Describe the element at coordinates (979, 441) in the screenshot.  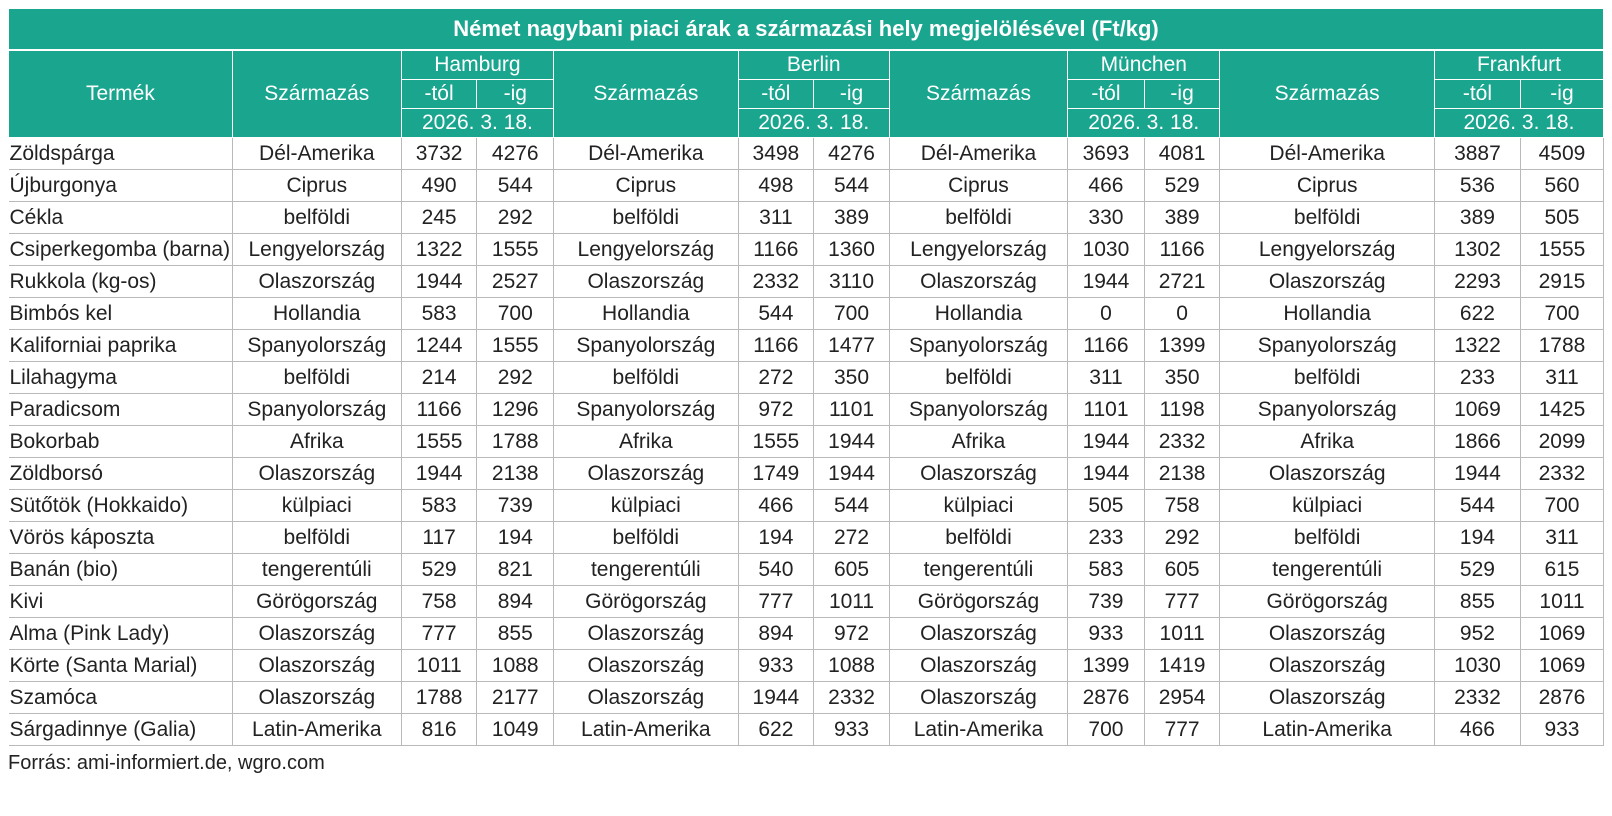
I see `origin-cell: Afrika` at that location.